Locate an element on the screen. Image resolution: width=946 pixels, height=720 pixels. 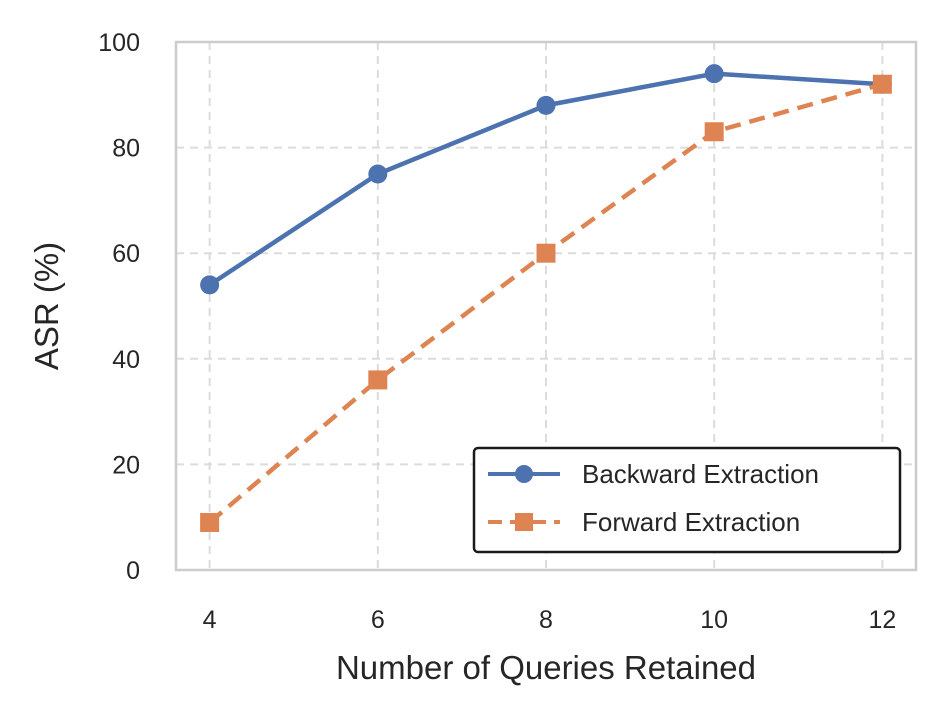
x-tick-label: 4 is located at coordinates (210, 620).